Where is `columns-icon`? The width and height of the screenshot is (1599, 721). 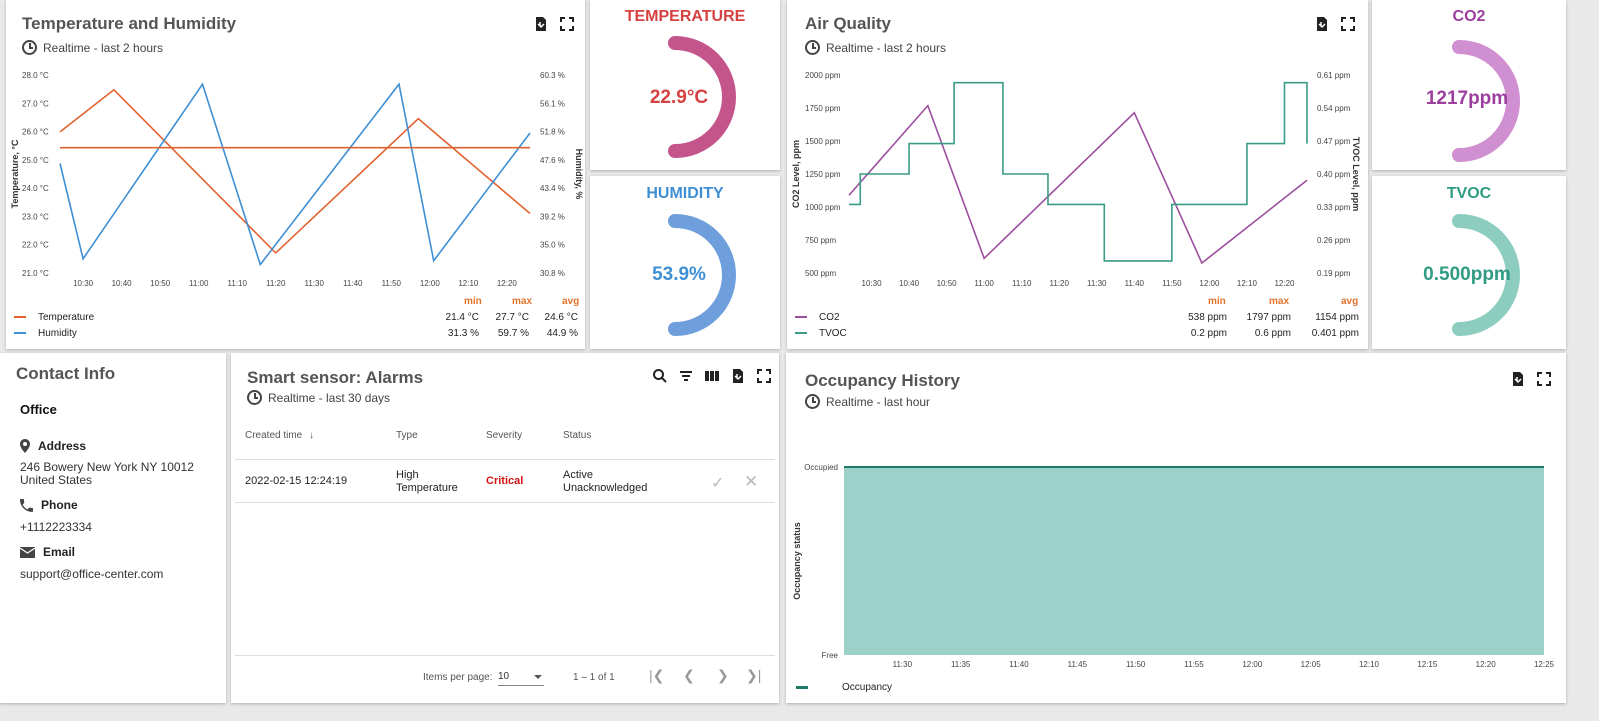
columns-icon is located at coordinates (712, 376).